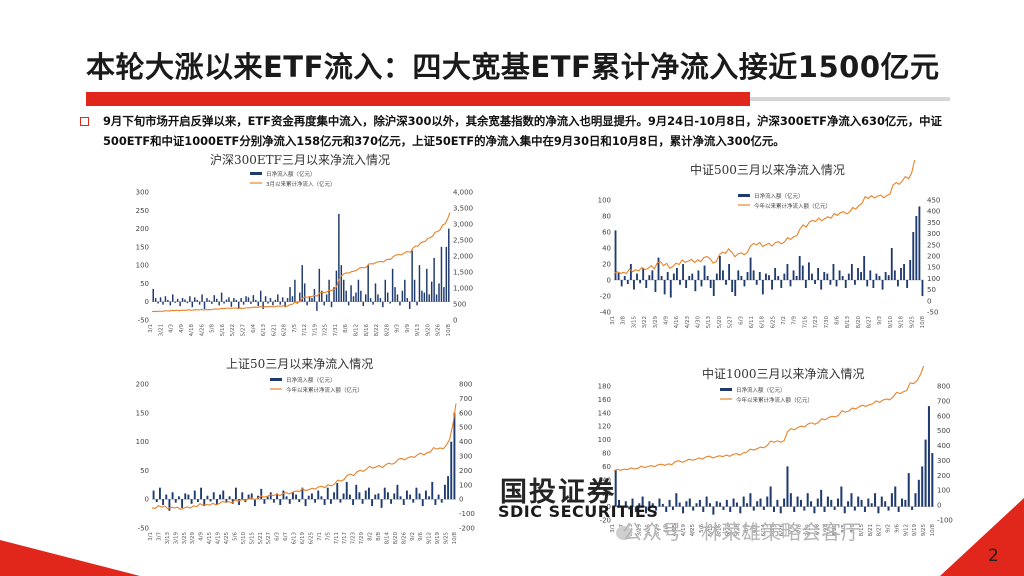 The width and height of the screenshot is (1024, 576). Describe the element at coordinates (142, 229) in the screenshot. I see `y-left-tick: 200` at that location.